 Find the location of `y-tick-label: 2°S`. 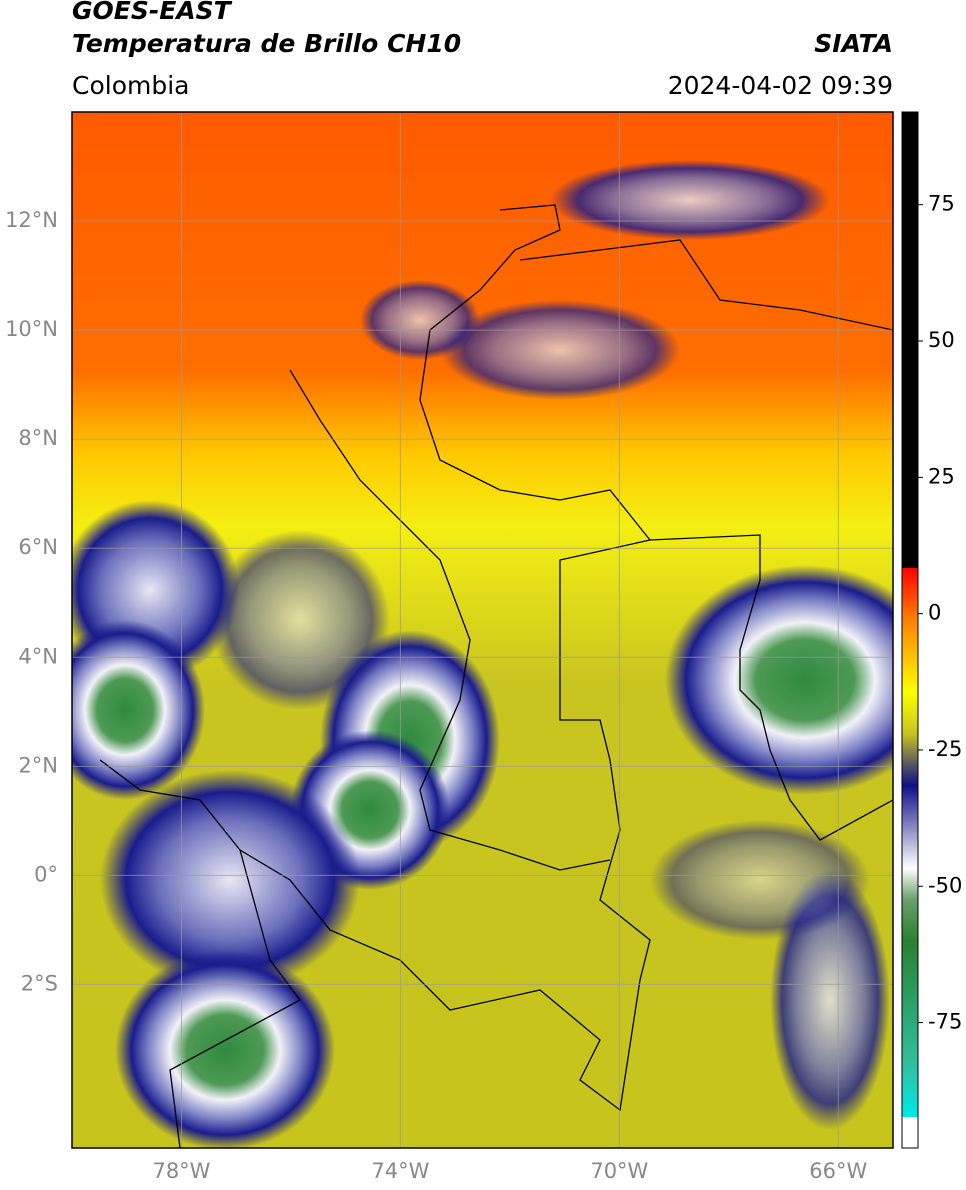

y-tick-label: 2°S is located at coordinates (39, 983).